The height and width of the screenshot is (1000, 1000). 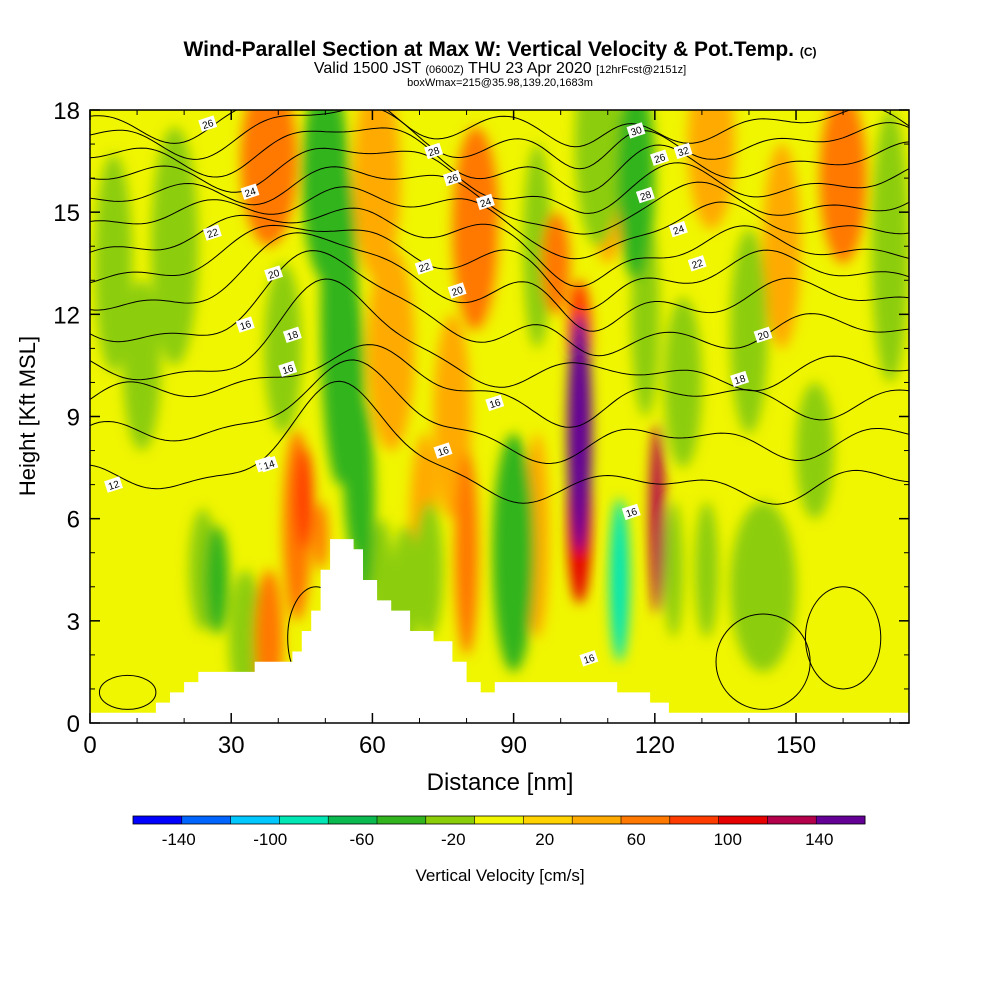 I want to click on y-tick-label: 9, so click(x=73, y=418).